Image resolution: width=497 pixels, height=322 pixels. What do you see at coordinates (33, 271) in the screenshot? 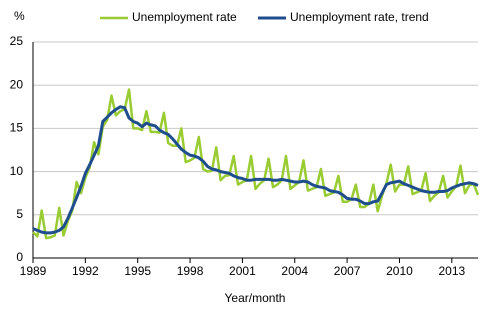
I see `x-tick-label: 1989` at bounding box center [33, 271].